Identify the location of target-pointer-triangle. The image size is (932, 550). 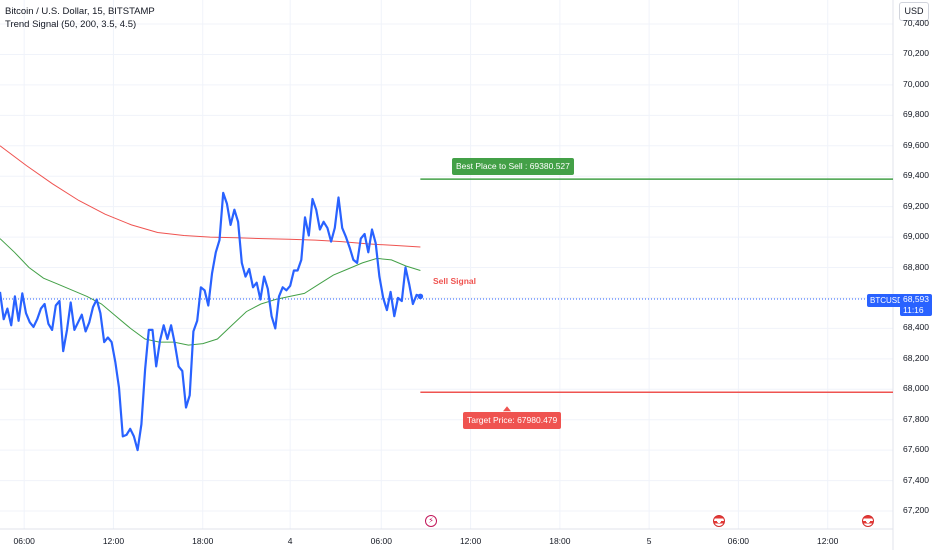
(507, 409).